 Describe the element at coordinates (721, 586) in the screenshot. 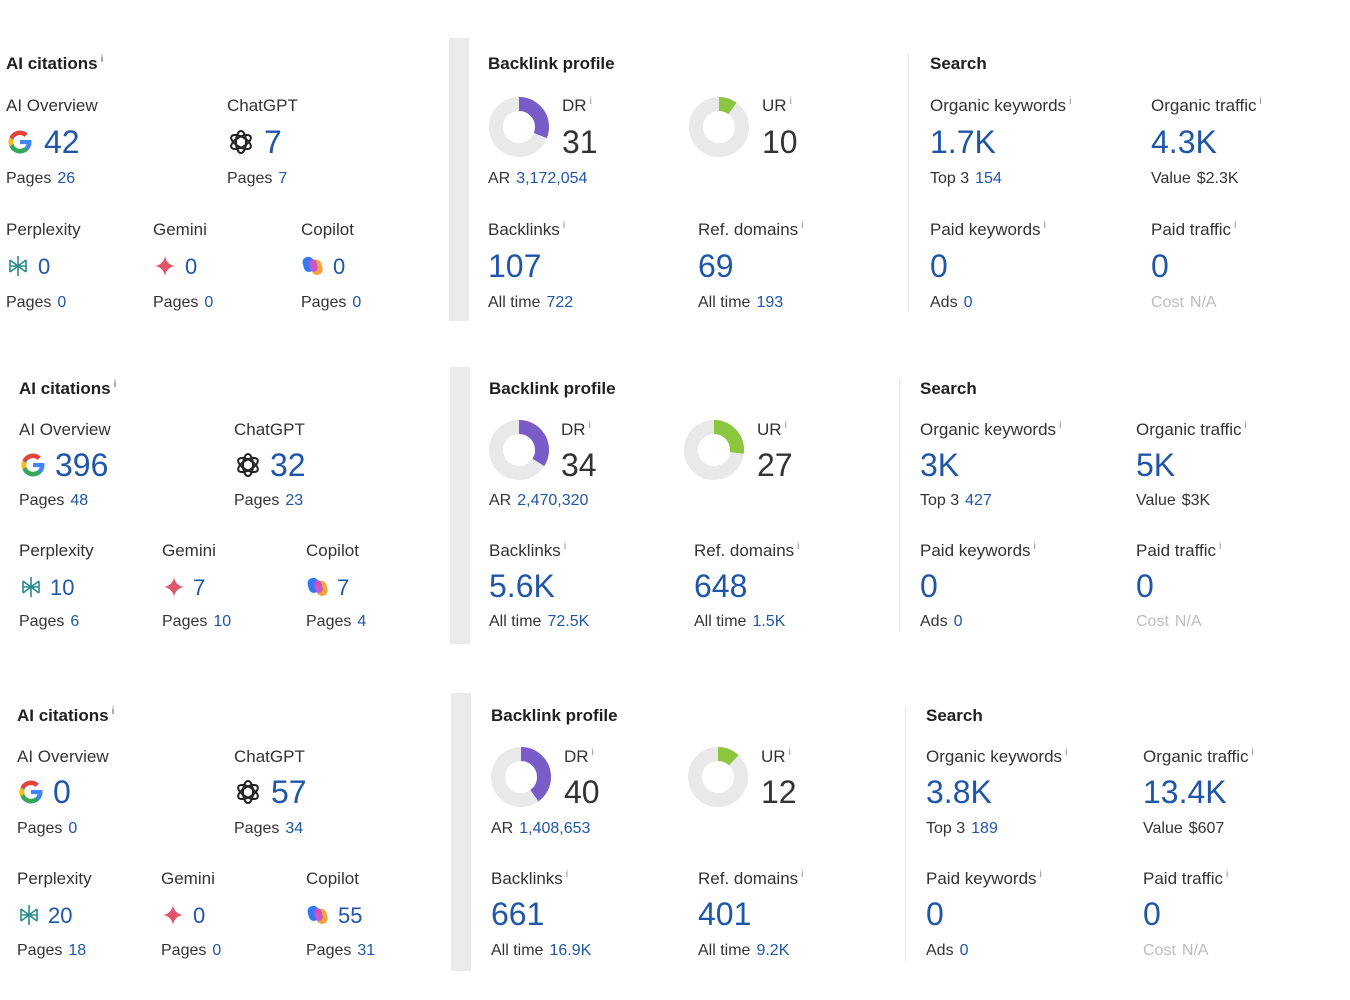

I see `ref-domains-value: 648` at that location.